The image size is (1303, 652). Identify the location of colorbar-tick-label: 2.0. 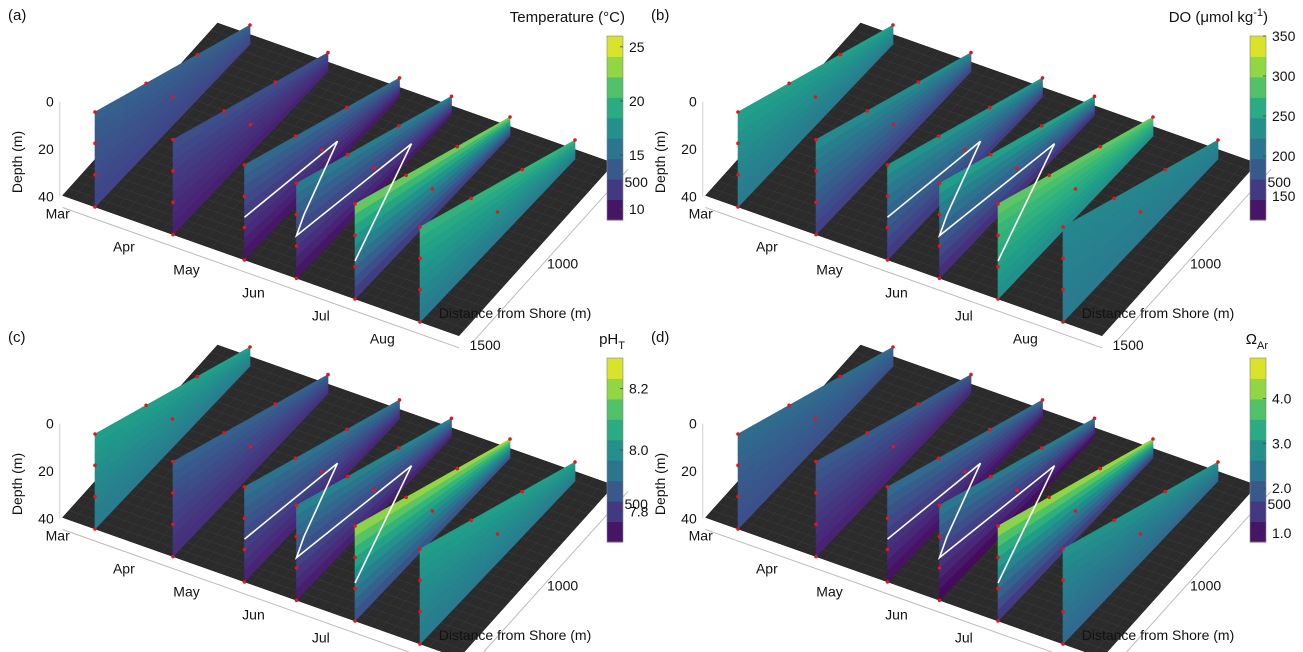
(1282, 488).